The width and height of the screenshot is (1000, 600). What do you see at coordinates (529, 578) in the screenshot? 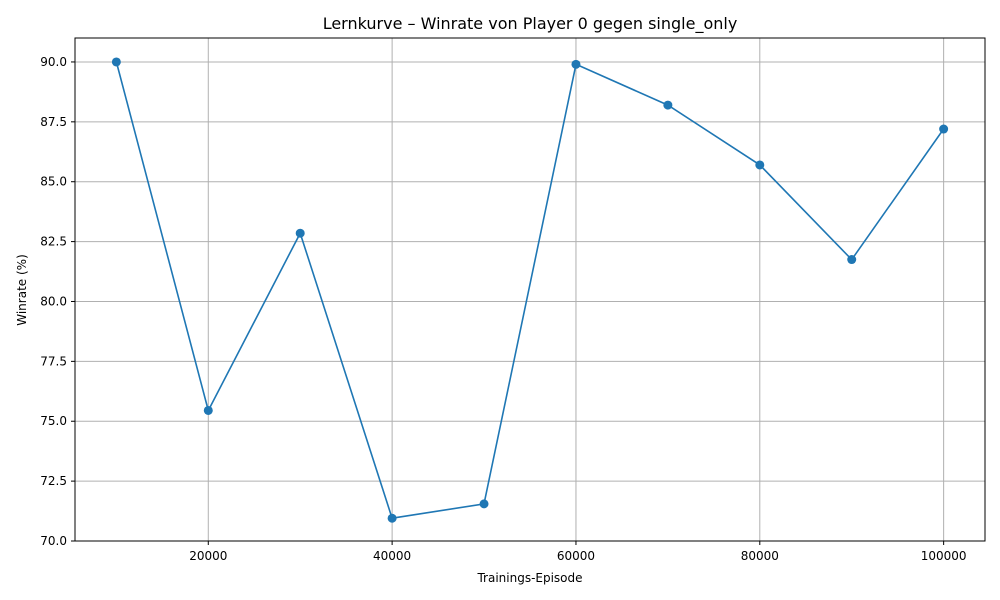
I see `x-axis-label: Trainings-Episode` at bounding box center [529, 578].